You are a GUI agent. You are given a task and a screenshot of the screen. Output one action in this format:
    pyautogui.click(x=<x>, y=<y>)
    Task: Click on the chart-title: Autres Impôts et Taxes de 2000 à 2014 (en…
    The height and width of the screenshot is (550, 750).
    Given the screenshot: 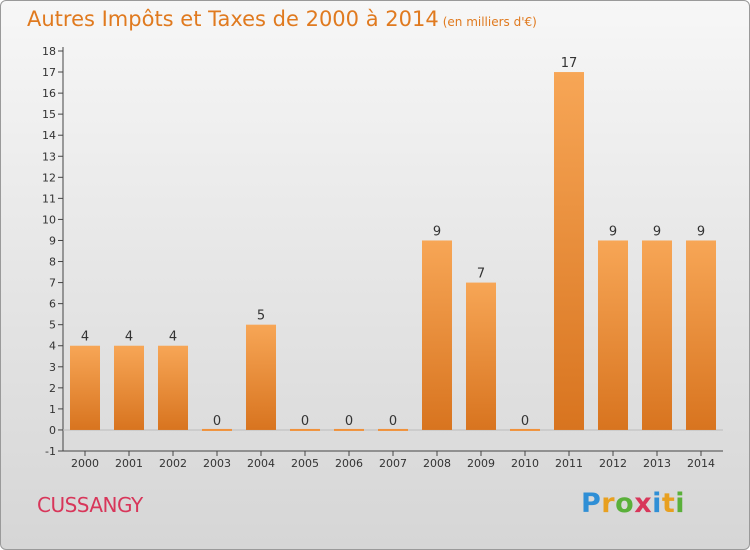 What is the action you would take?
    pyautogui.click(x=282, y=19)
    